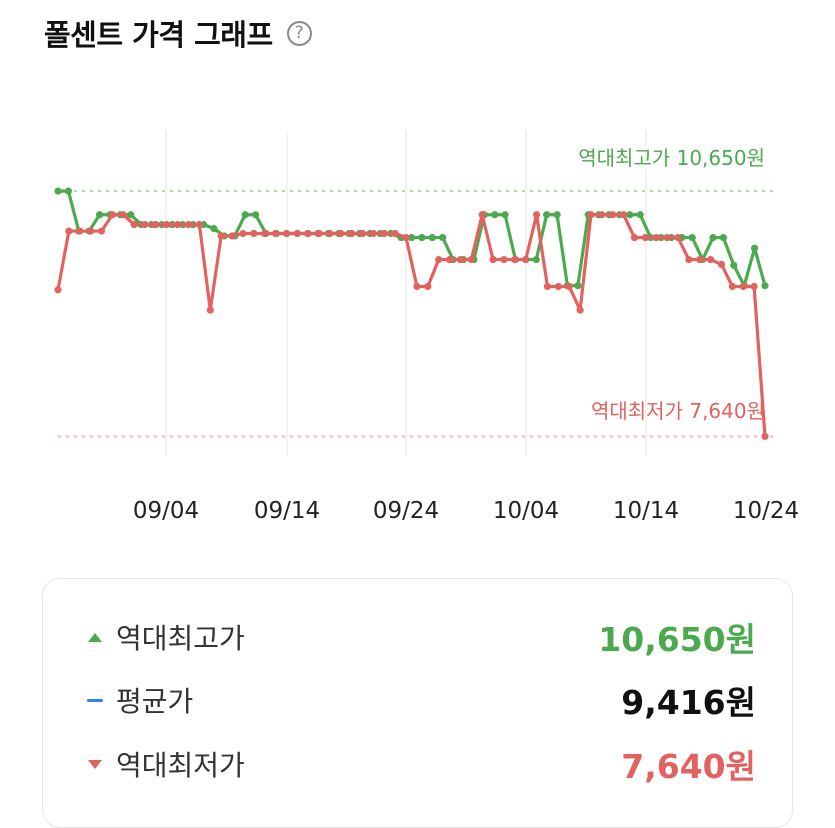 This screenshot has width=835, height=828. What do you see at coordinates (95, 764) in the screenshot?
I see `triangle-down-icon` at bounding box center [95, 764].